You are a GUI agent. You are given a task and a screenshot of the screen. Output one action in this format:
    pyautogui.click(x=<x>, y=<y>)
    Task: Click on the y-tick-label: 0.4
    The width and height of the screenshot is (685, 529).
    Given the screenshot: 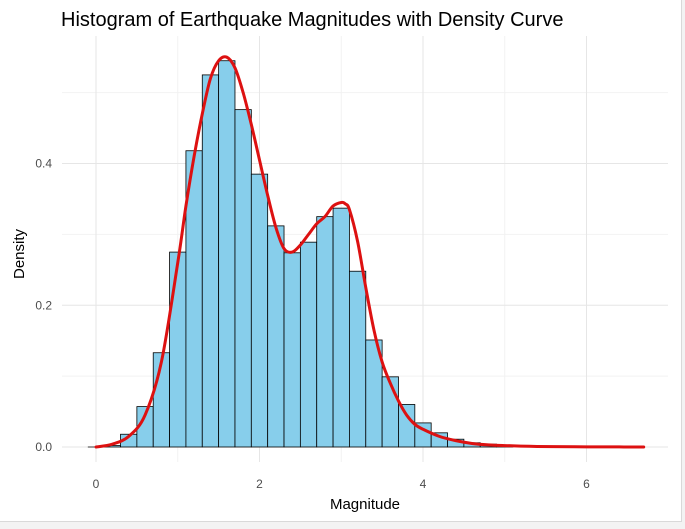 What is the action you would take?
    pyautogui.click(x=43, y=164)
    